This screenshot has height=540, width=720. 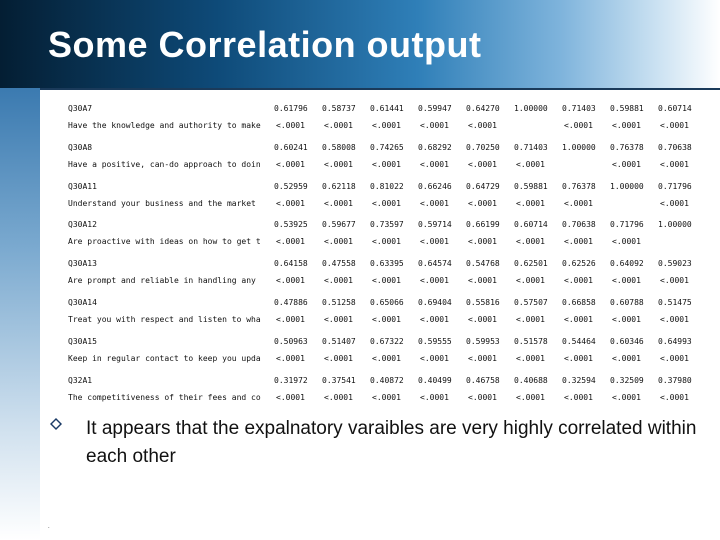 What do you see at coordinates (291, 380) in the screenshot?
I see `correlation-value: 0.31972` at bounding box center [291, 380].